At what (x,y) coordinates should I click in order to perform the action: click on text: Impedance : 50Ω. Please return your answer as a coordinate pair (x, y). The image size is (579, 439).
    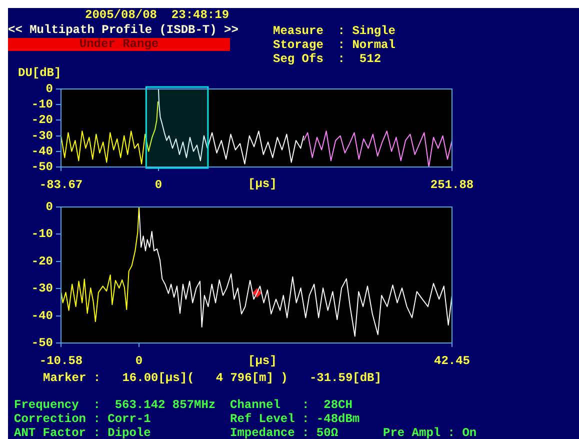
    Looking at the image, I should click on (284, 432).